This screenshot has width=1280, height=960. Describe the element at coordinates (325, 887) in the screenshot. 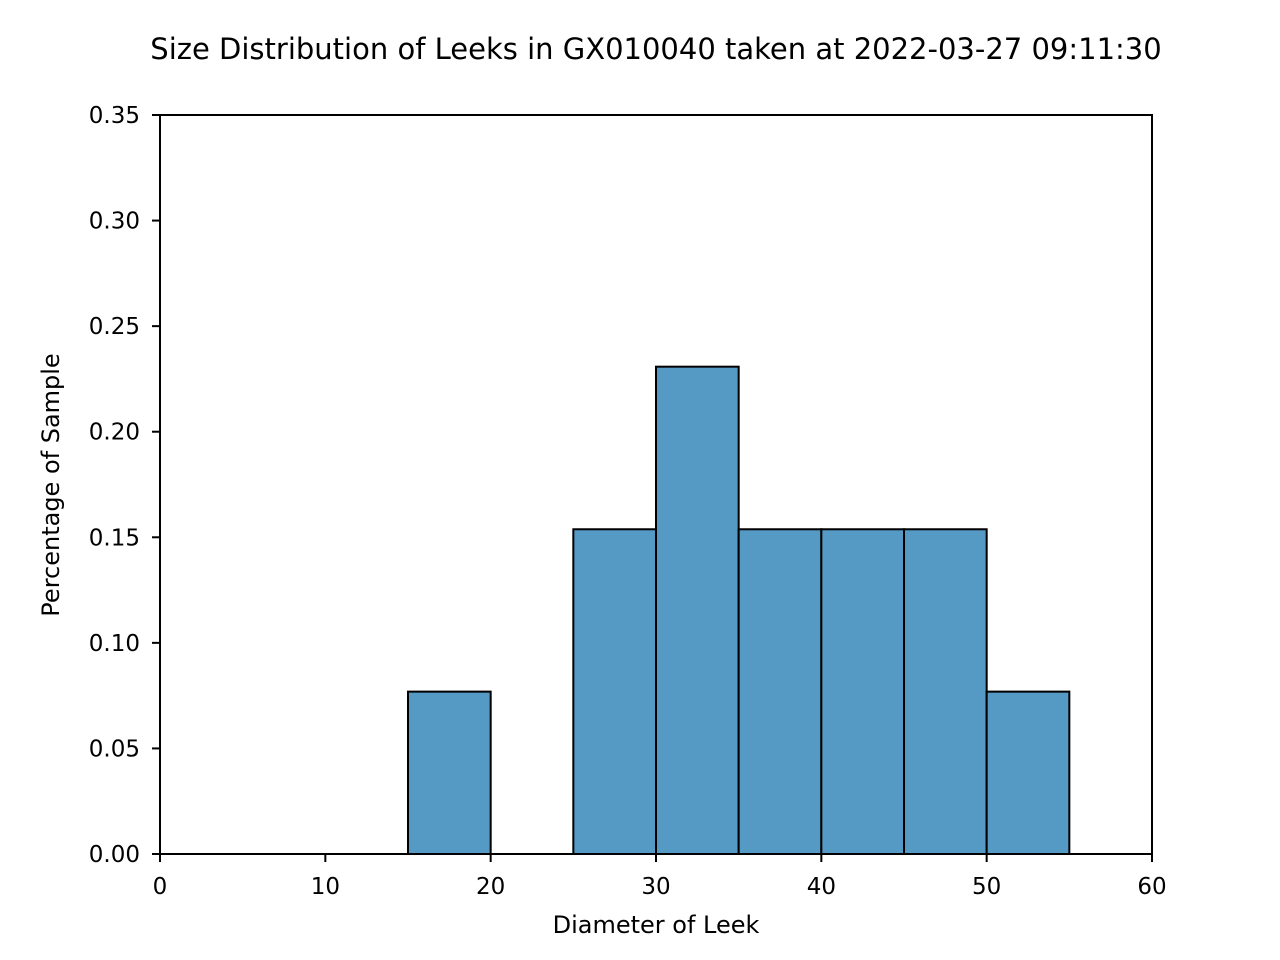

I see `x-tick-label: 10` at that location.